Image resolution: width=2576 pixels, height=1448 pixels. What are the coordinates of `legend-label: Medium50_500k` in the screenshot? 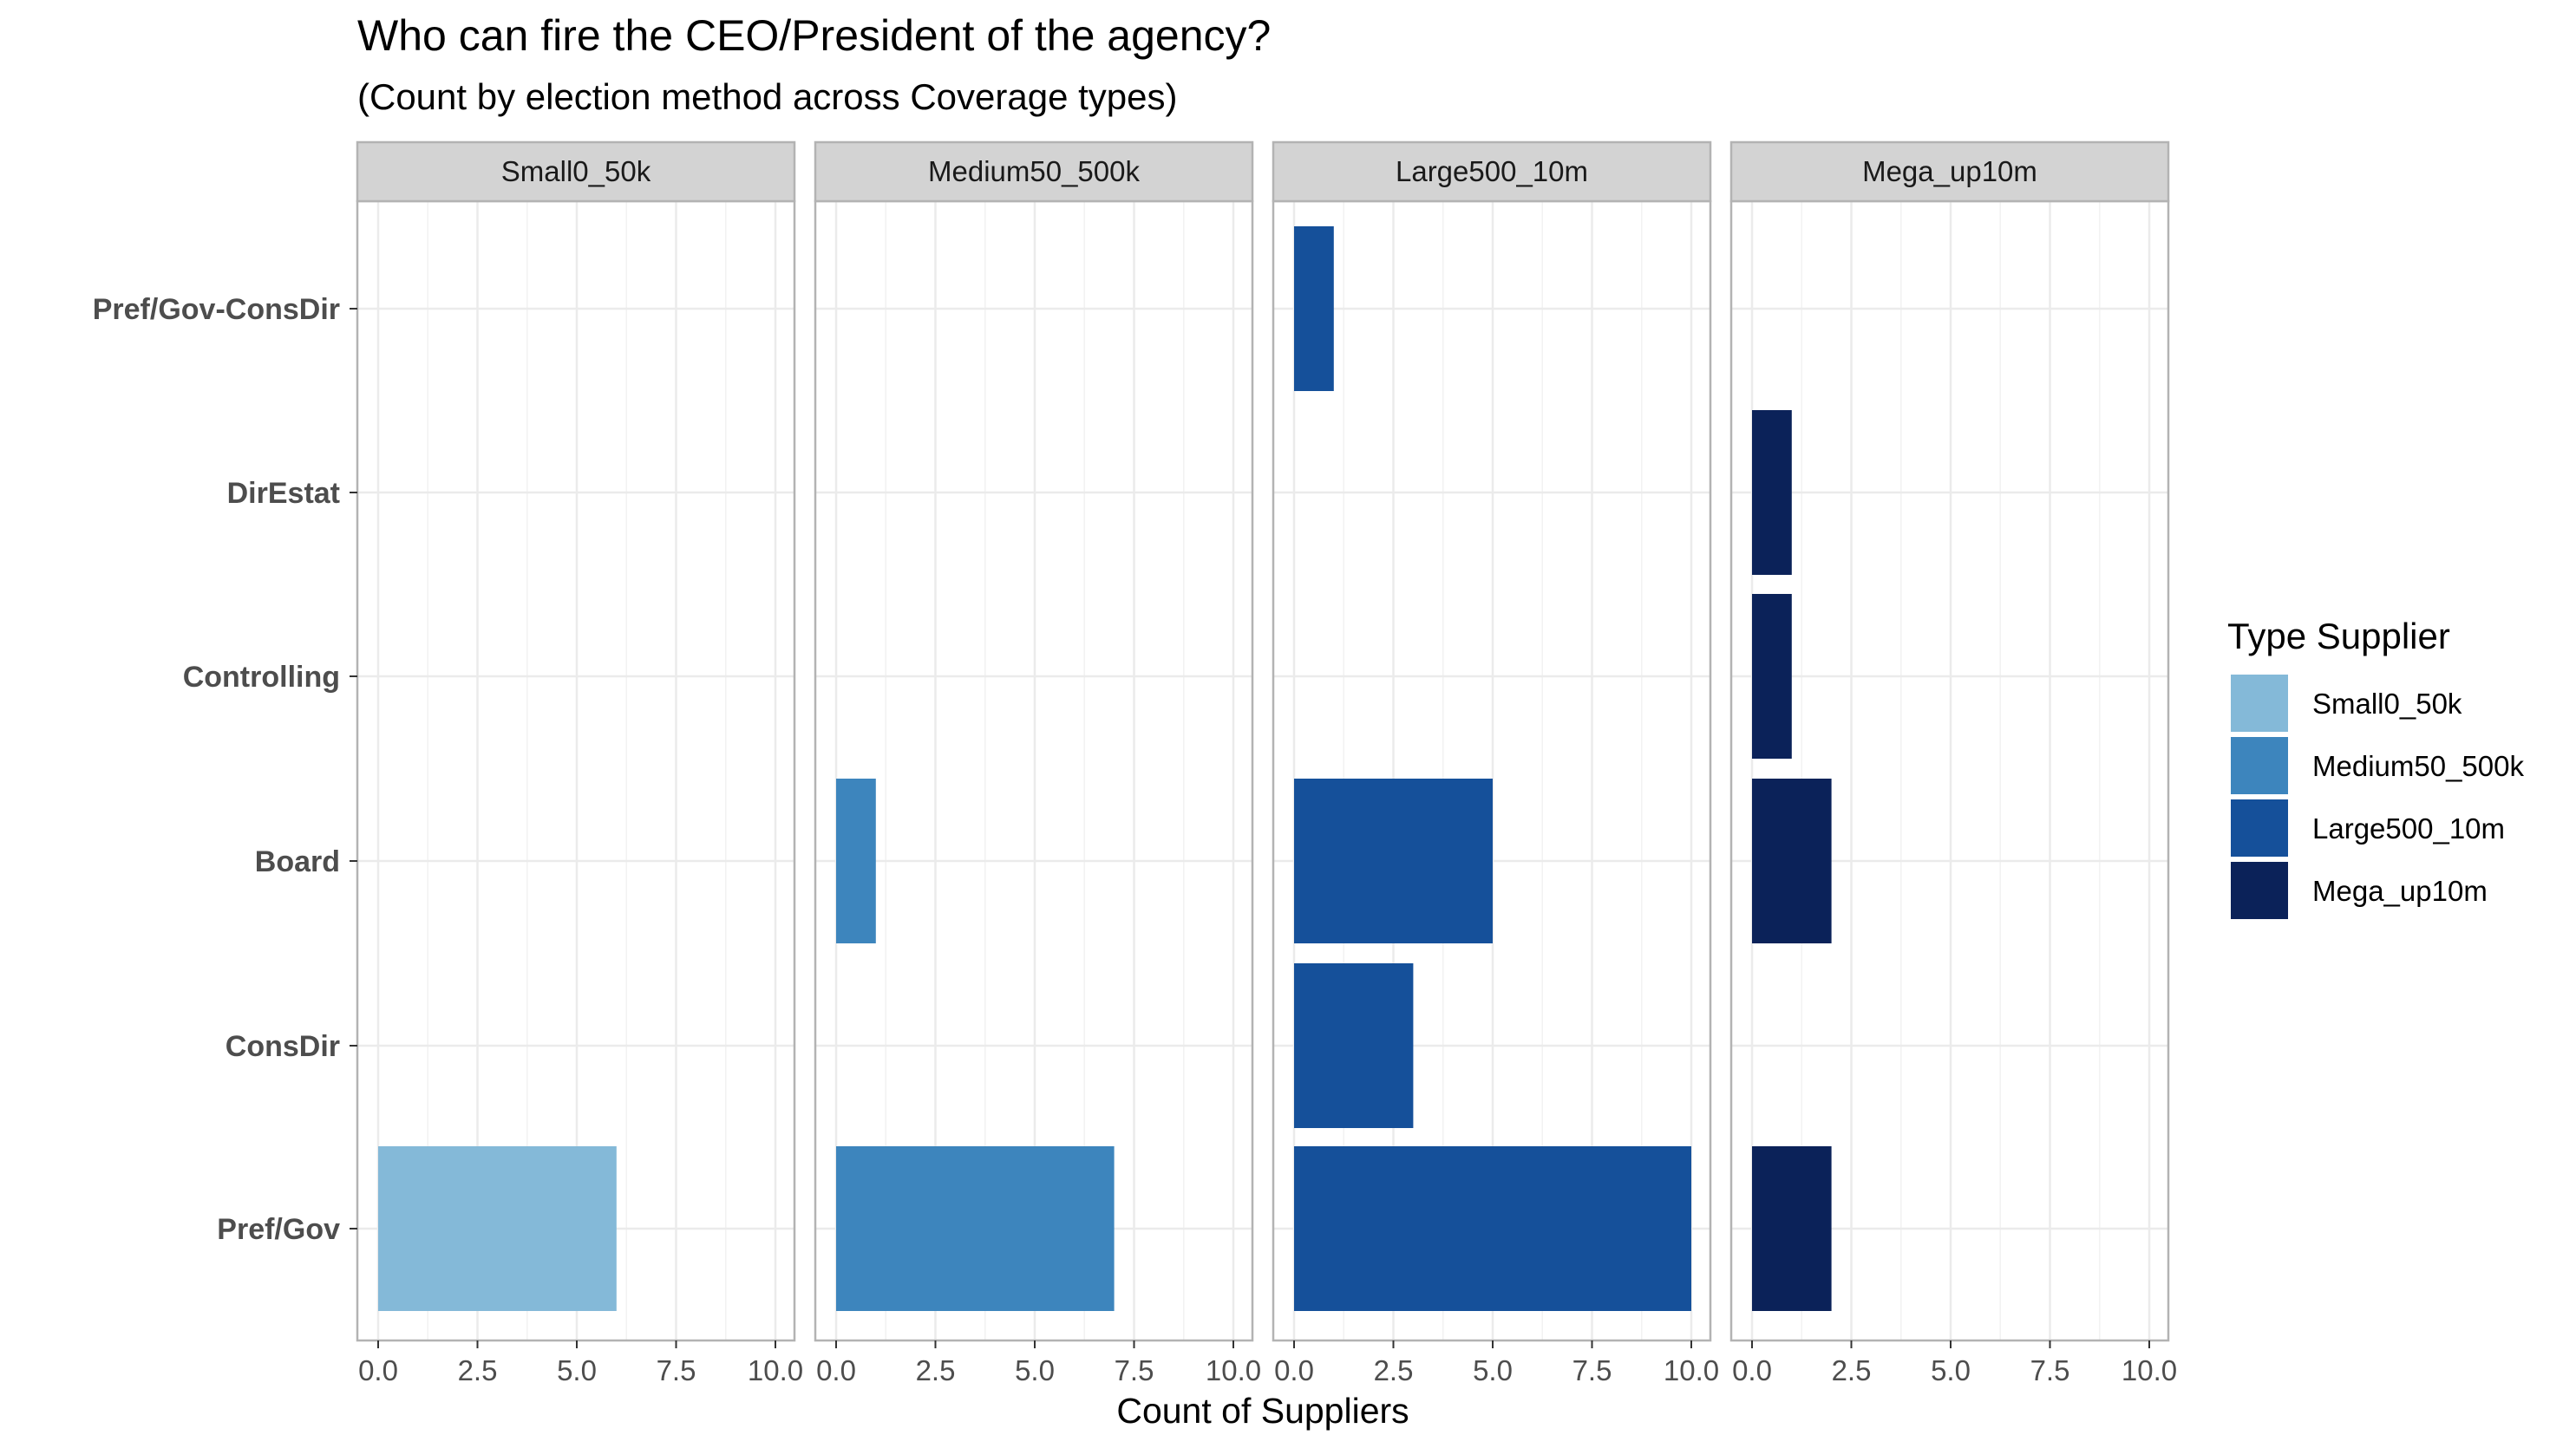 It's located at (2418, 766).